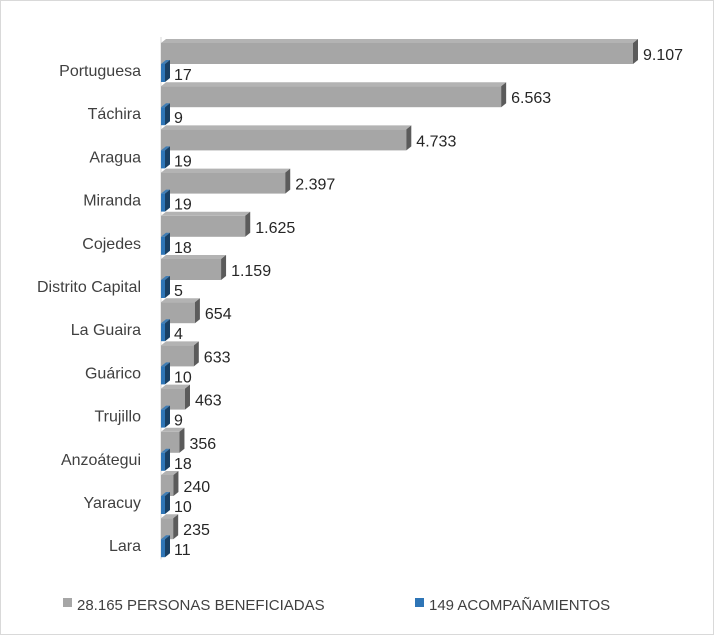 The image size is (714, 639). I want to click on legend-label-acompanamientos: 149 ACOMPAÑAMIENTOS, so click(519, 605).